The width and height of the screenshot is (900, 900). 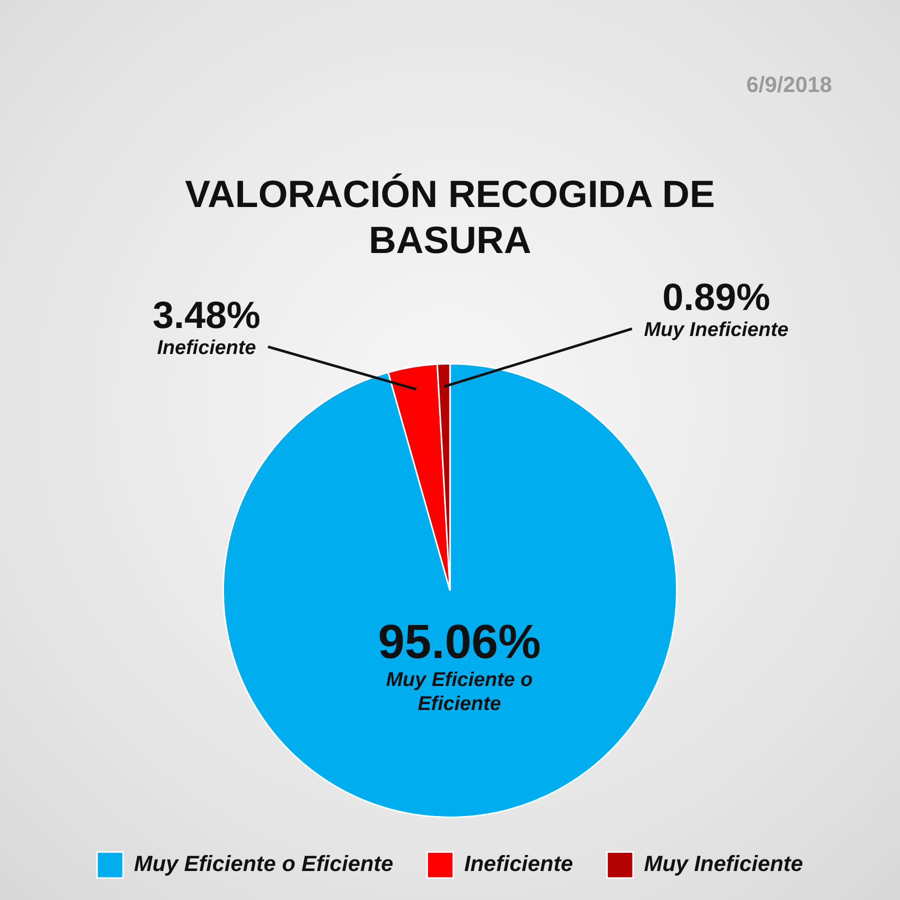 I want to click on legend-label: Muy Eficiente o Eficiente, so click(x=264, y=863).